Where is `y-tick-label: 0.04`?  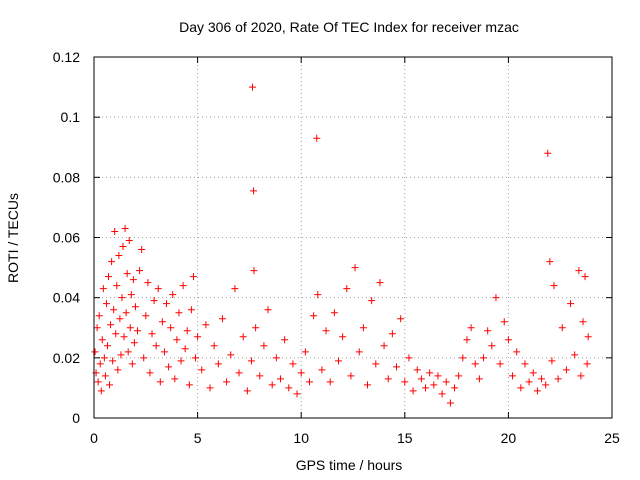 y-tick-label: 0.04 is located at coordinates (66, 298).